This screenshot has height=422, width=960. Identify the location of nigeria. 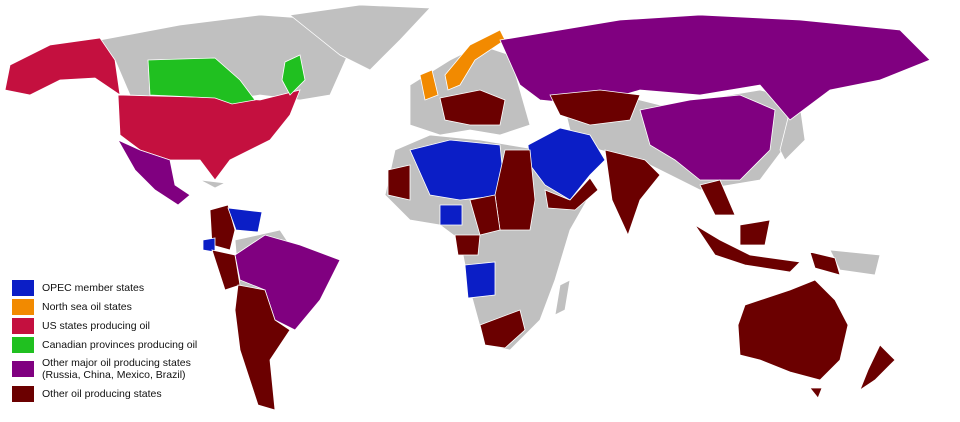
(451, 215).